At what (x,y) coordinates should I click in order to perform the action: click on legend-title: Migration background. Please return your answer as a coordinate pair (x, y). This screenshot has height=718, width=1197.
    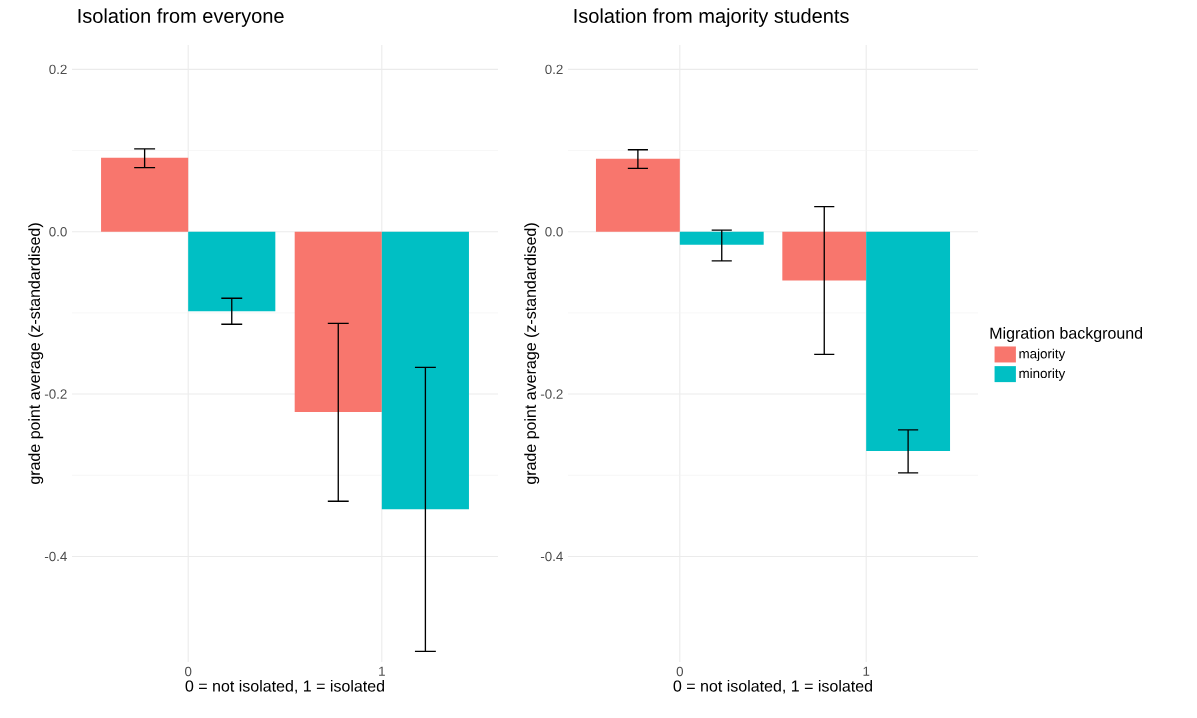
    Looking at the image, I should click on (1066, 334).